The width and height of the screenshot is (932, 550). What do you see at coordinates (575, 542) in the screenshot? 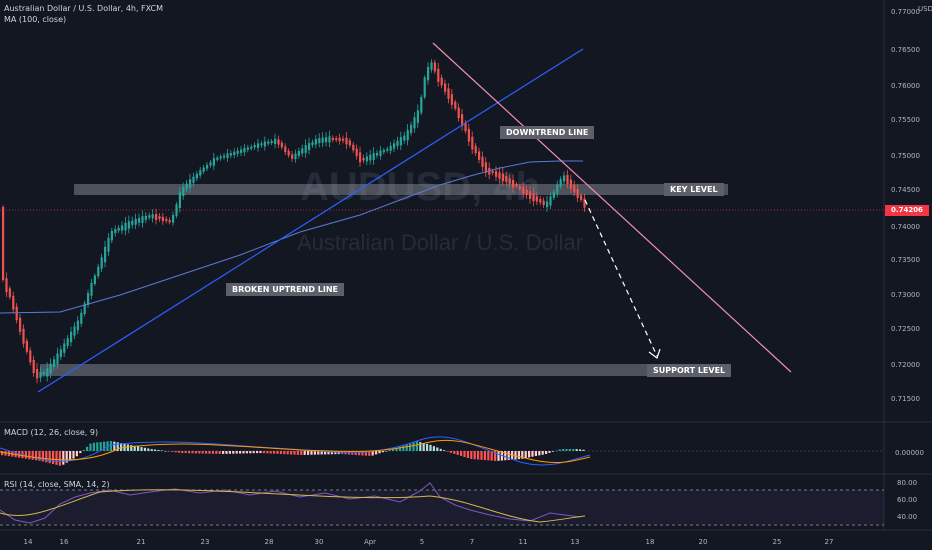
I see `time-label-10: 13` at bounding box center [575, 542].